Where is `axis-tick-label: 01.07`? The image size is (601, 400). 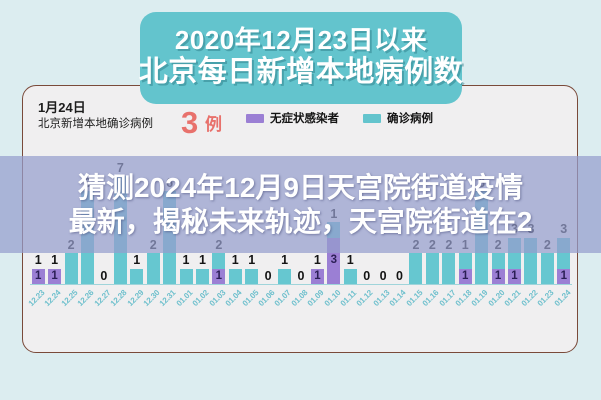
axis-tick-label: 01.07 is located at coordinates (282, 298).